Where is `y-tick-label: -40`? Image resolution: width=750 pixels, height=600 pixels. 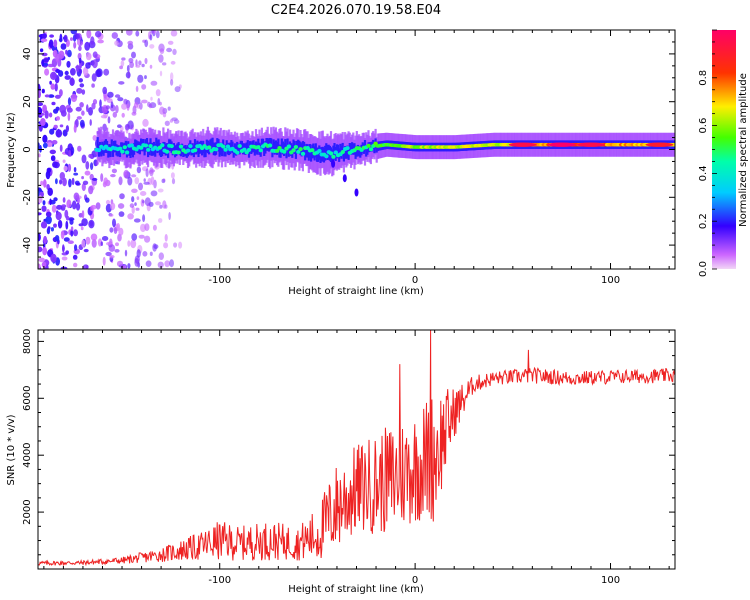
y-tick-label: -40 is located at coordinates (27, 245).